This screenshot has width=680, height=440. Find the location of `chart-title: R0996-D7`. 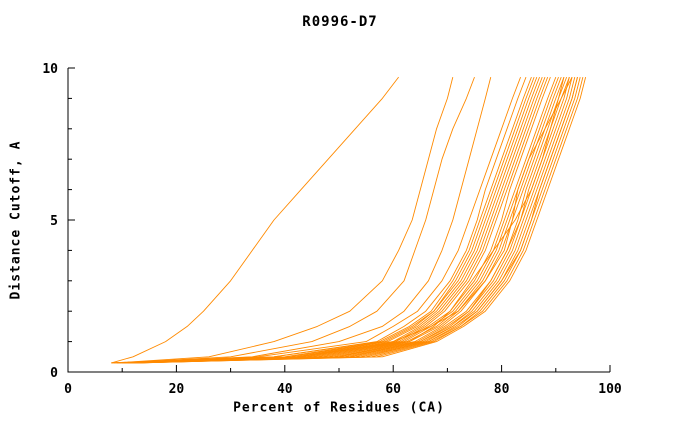

chart-title: R0996-D7 is located at coordinates (340, 22).